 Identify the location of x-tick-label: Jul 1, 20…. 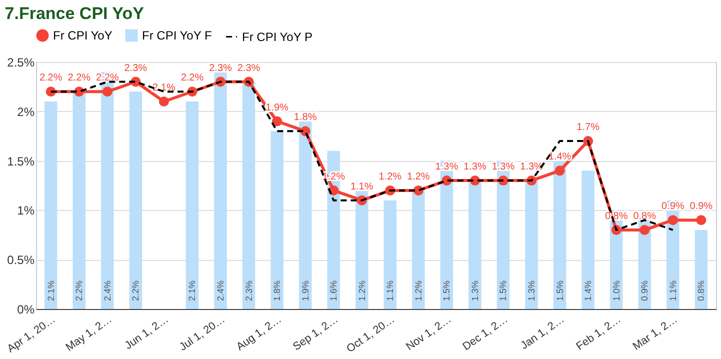
(202, 334).